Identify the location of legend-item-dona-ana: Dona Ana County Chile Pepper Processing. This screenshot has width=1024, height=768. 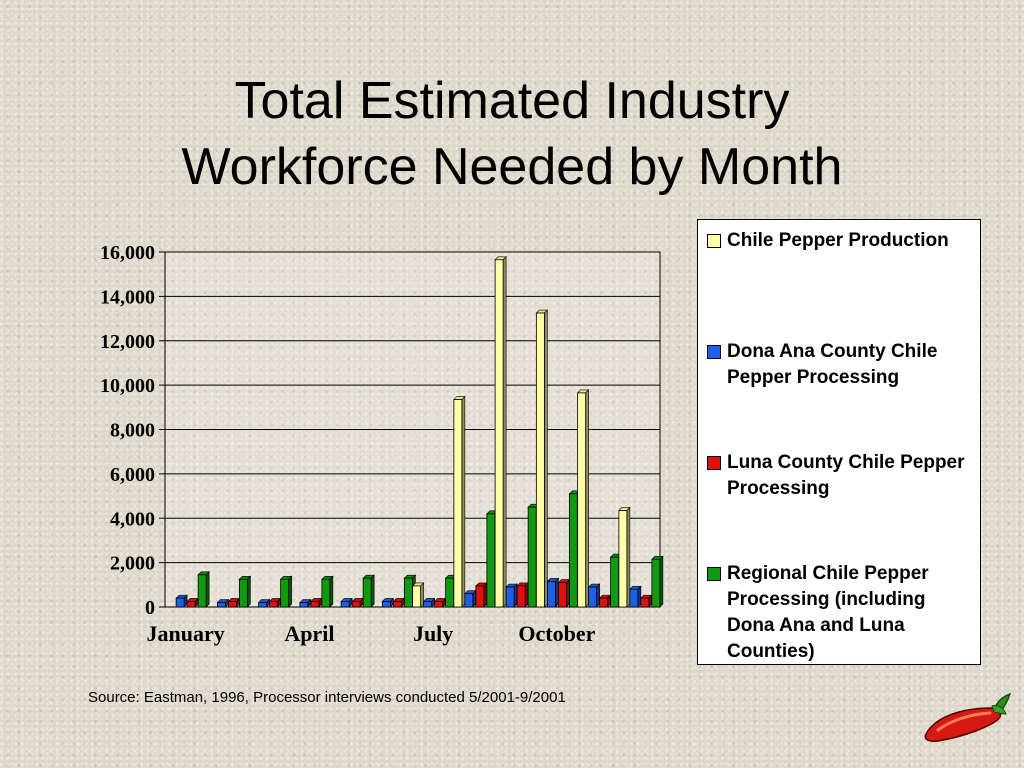
(842, 365).